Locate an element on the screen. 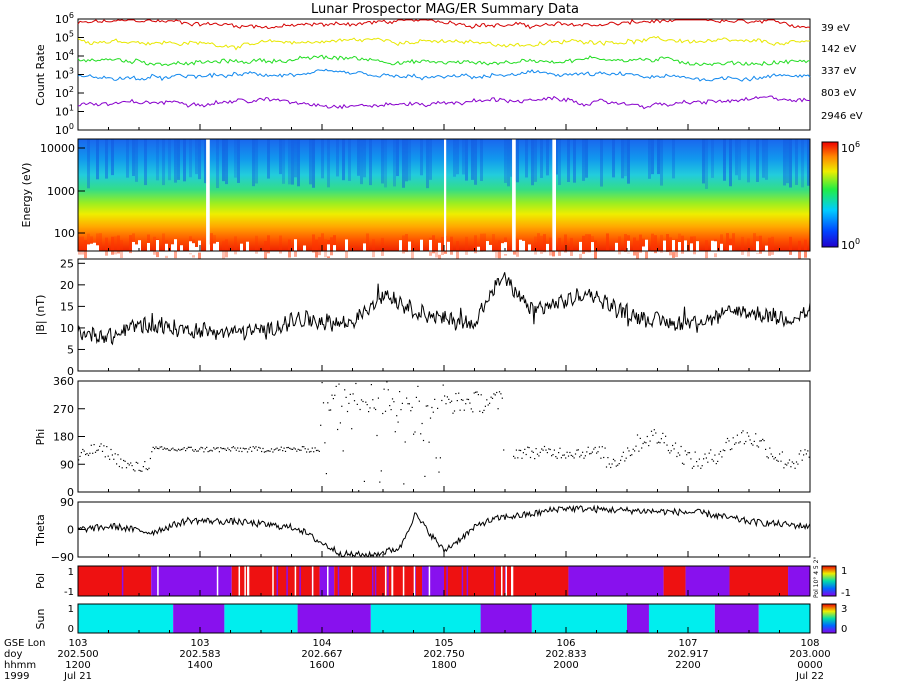 Image resolution: width=900 pixels, height=700 pixels. x-tick-label: 202.917 is located at coordinates (687, 654).